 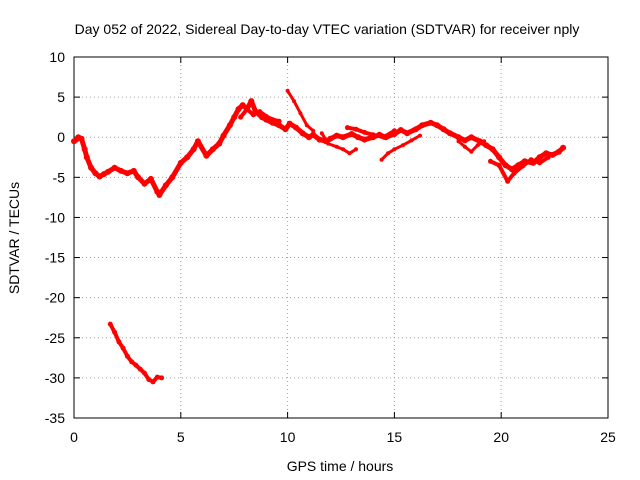 What do you see at coordinates (55, 338) in the screenshot?
I see `y-tick-label: -25` at bounding box center [55, 338].